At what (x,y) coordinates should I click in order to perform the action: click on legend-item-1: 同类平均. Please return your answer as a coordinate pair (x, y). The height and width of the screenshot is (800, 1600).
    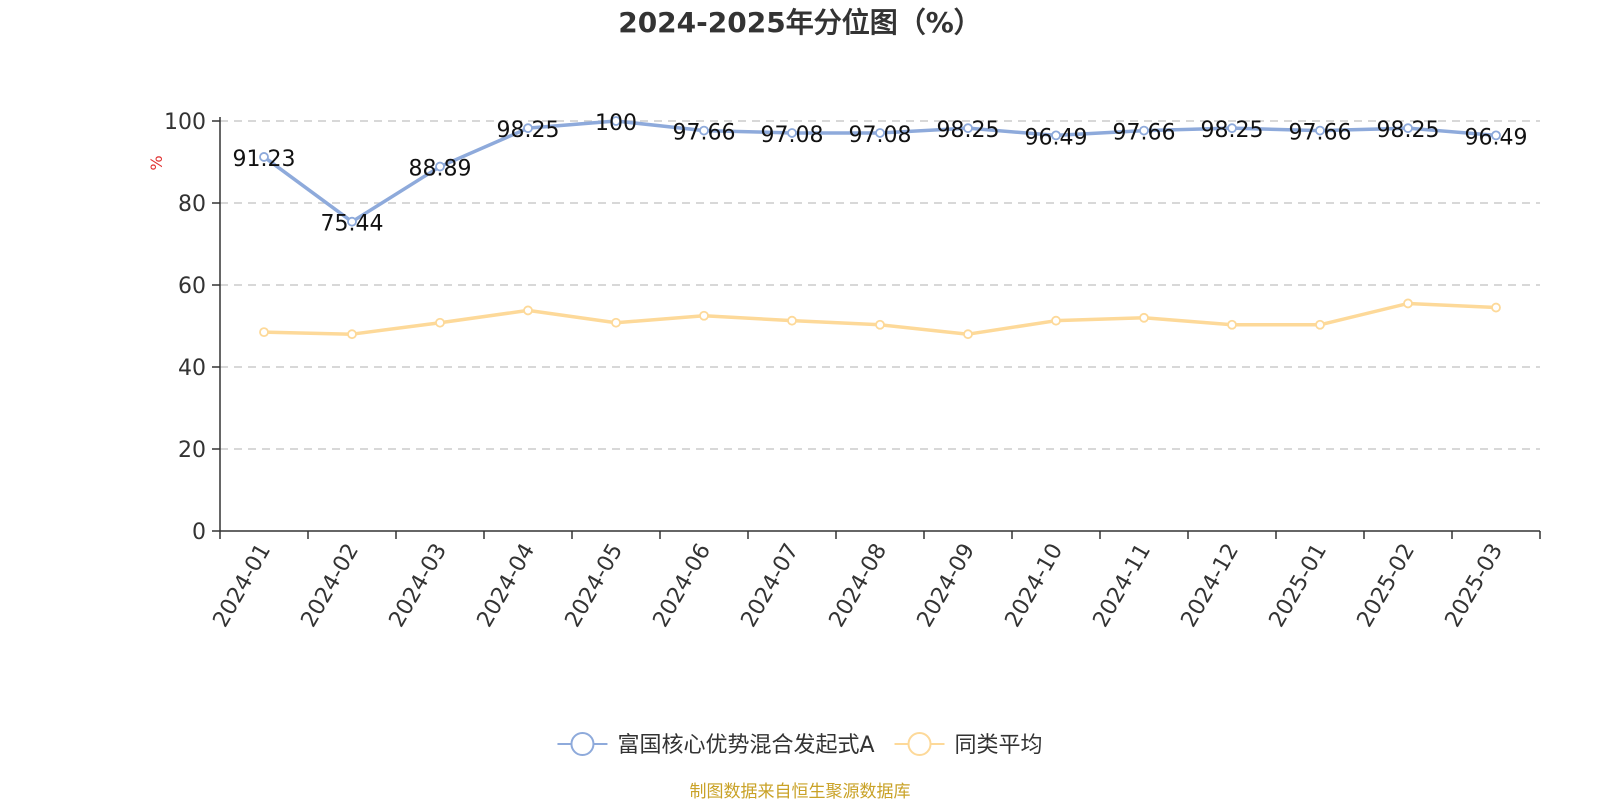
    Looking at the image, I should click on (968, 745).